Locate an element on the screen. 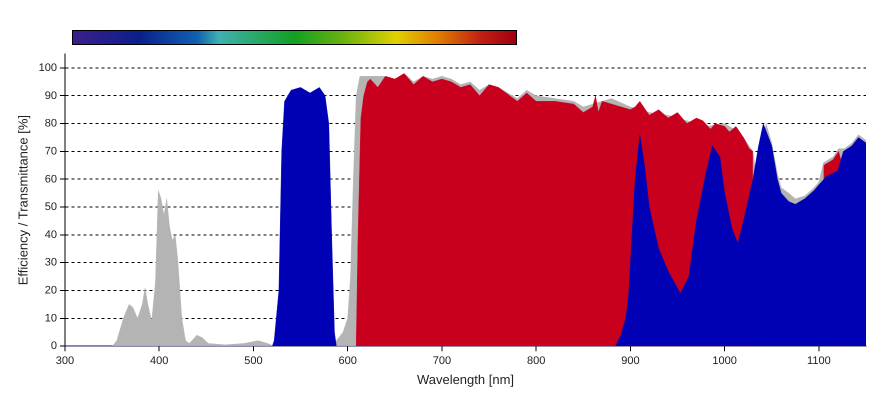  y-tick-label: 60 is located at coordinates (50, 179).